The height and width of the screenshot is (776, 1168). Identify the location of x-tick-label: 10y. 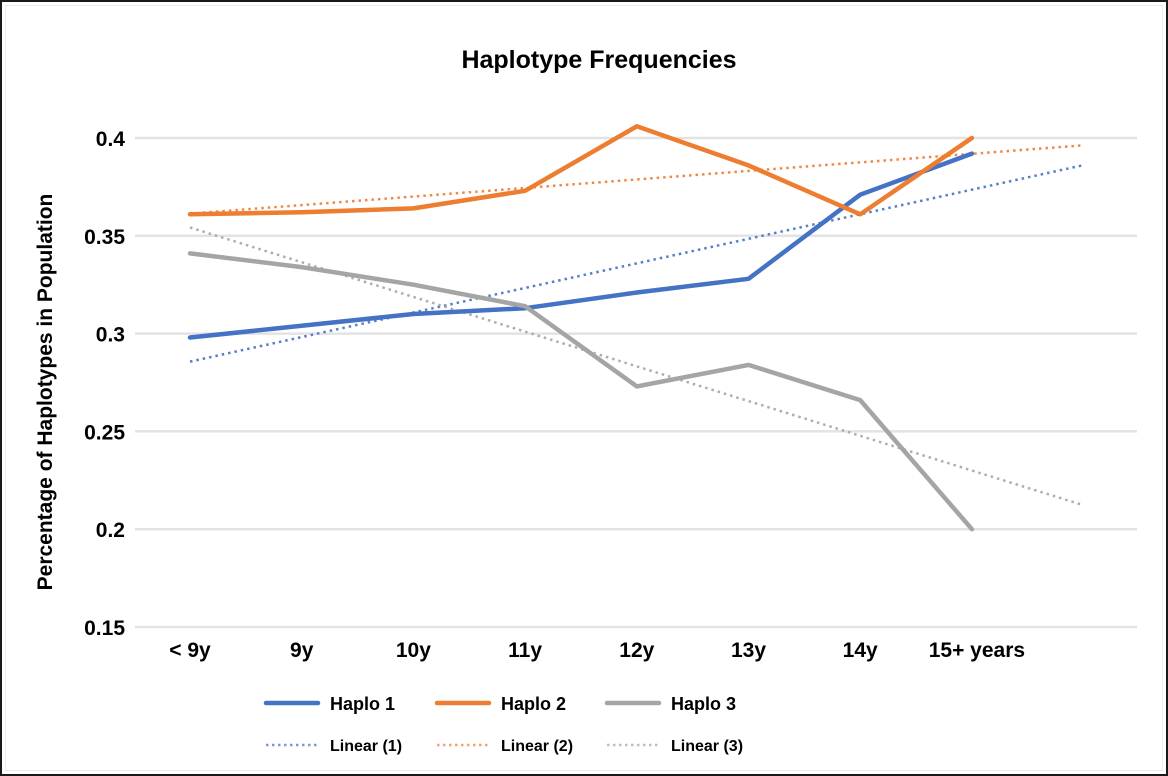
(413, 650).